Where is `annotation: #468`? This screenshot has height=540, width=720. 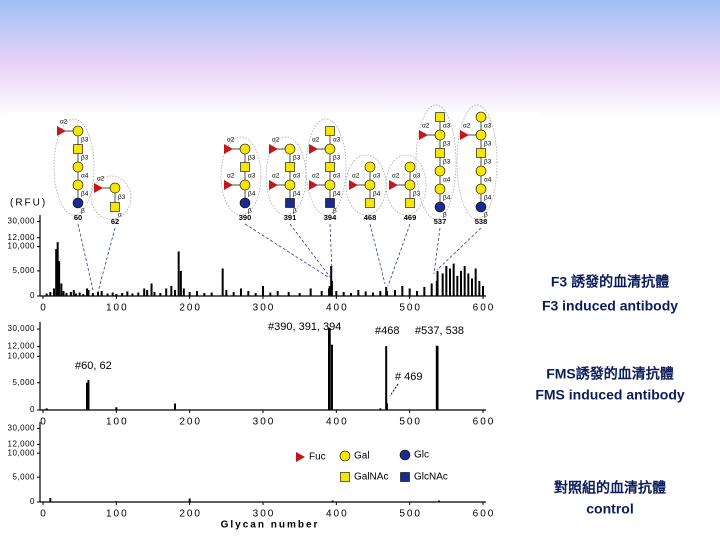 annotation: #468 is located at coordinates (387, 331).